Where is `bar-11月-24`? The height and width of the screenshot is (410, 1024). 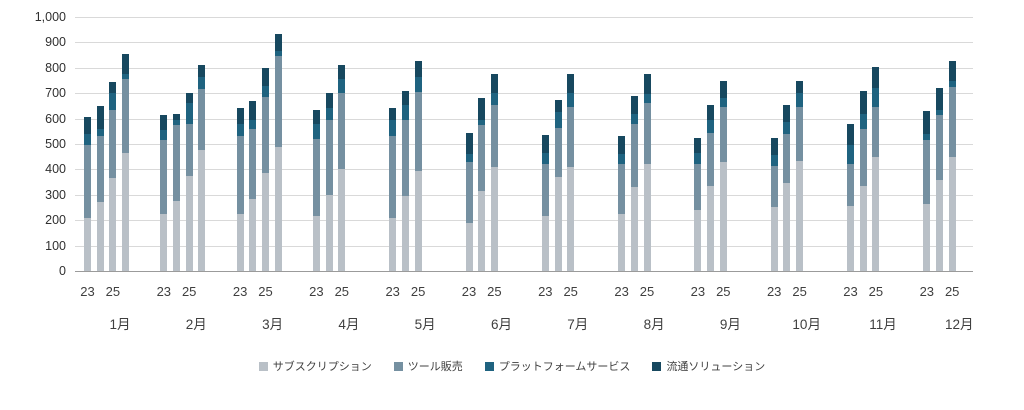
bar-11月-24 is located at coordinates (863, 180).